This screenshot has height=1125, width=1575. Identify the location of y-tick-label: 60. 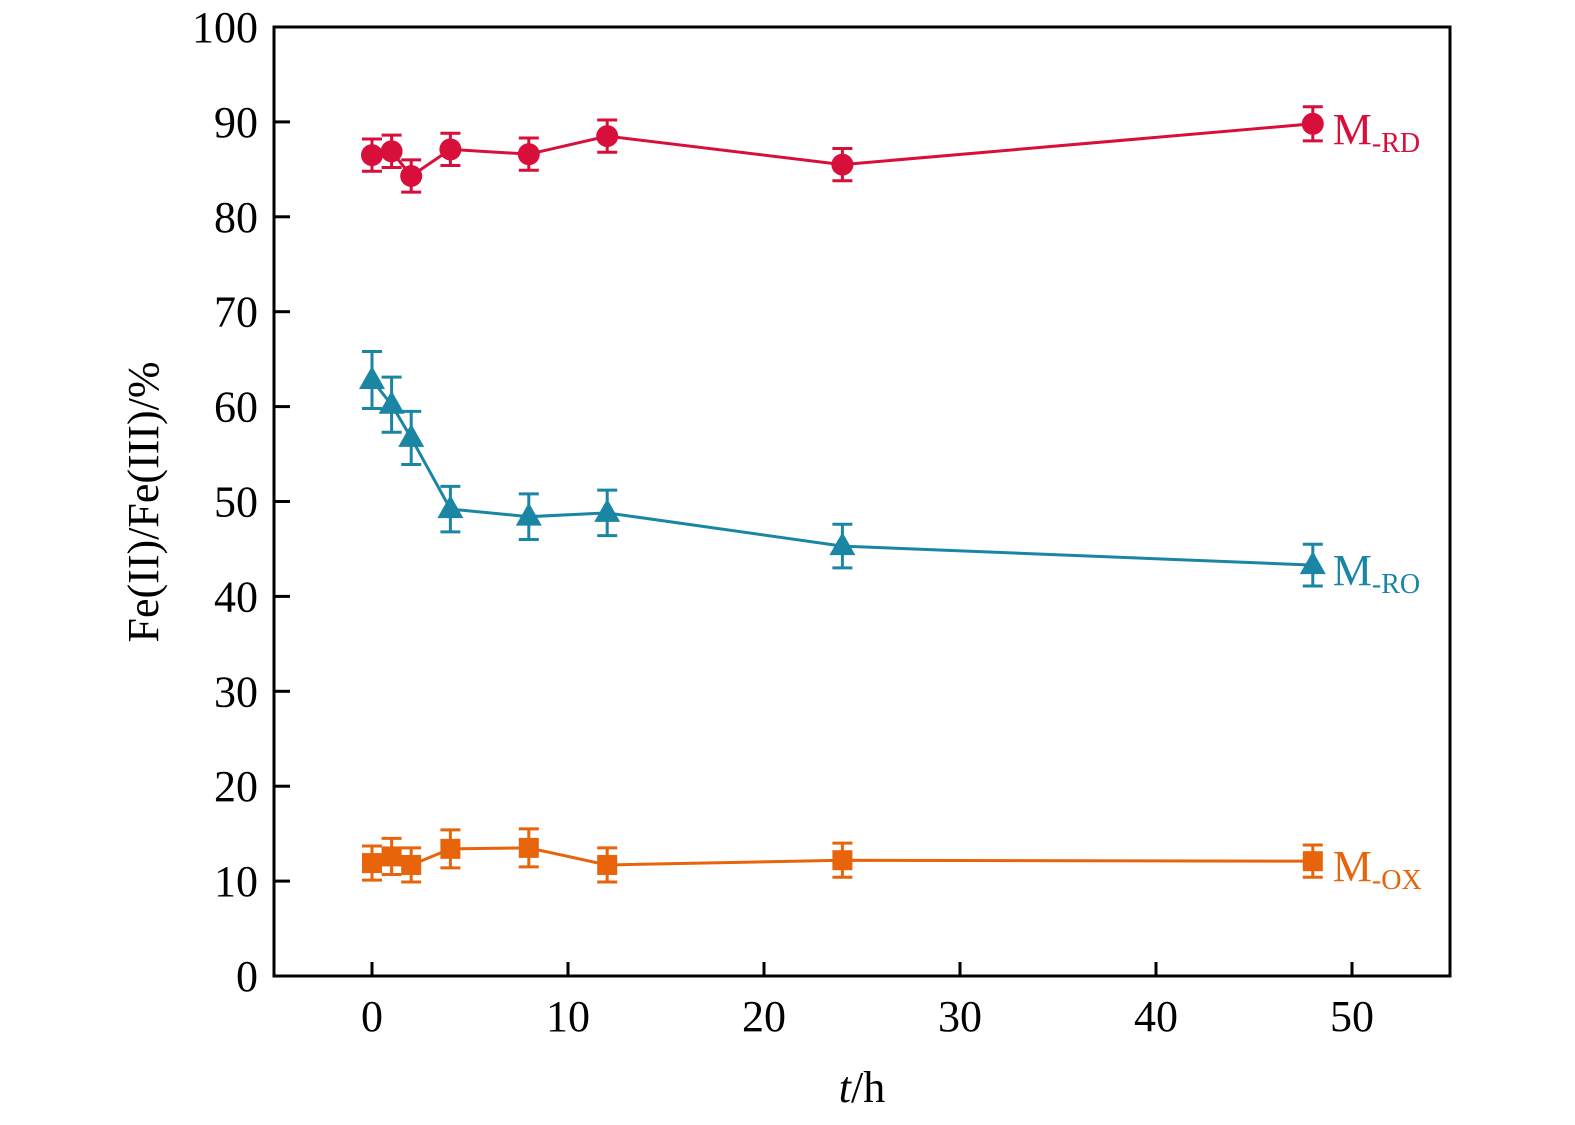
(236, 407).